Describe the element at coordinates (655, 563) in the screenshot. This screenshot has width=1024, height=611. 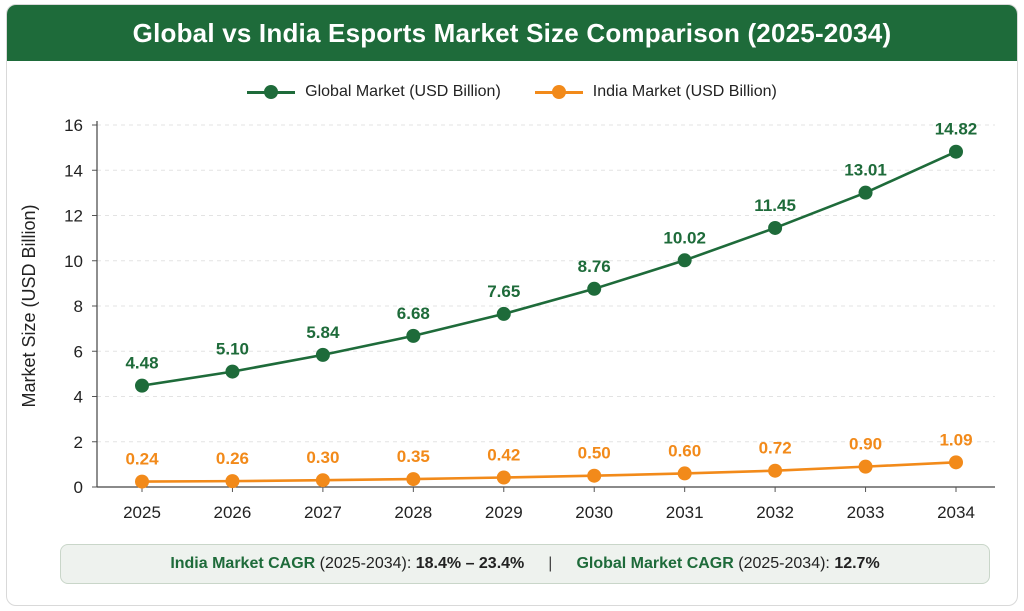
I see `global-cagr-label: Global Market CAGR` at that location.